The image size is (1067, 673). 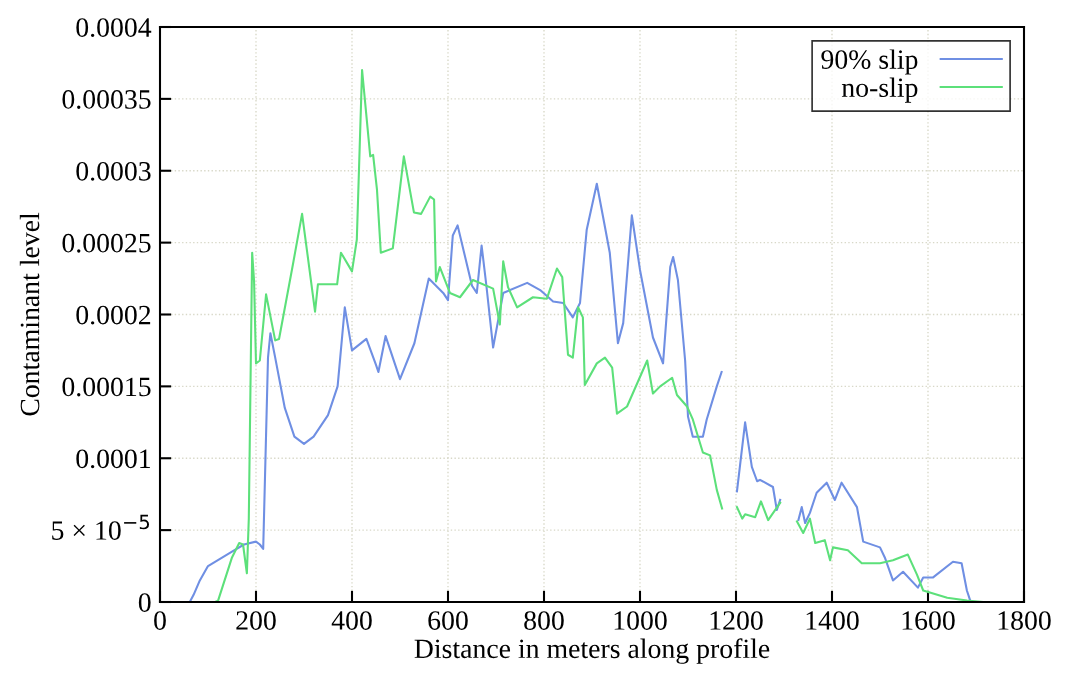 What do you see at coordinates (256, 620) in the screenshot?
I see `x-tick-label: 200` at bounding box center [256, 620].